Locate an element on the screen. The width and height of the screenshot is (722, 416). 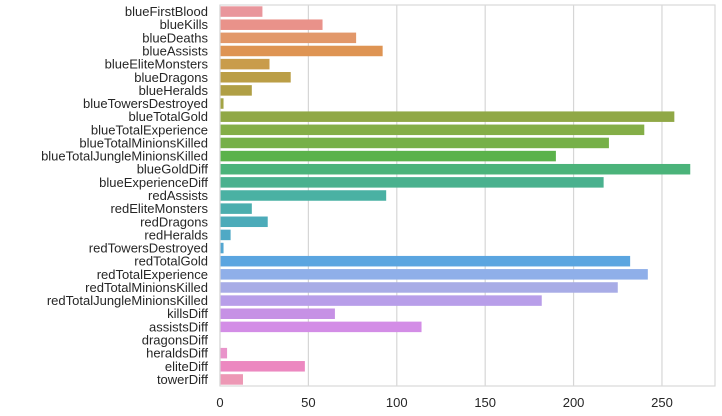
x-tick-label: 0 is located at coordinates (219, 402).